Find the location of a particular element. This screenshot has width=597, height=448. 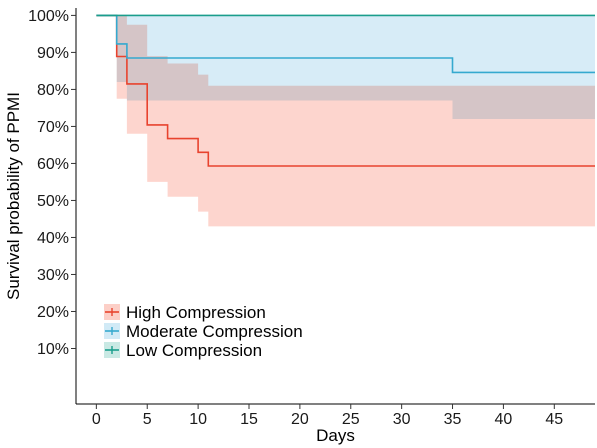

x-tick-label: 25 is located at coordinates (351, 419).